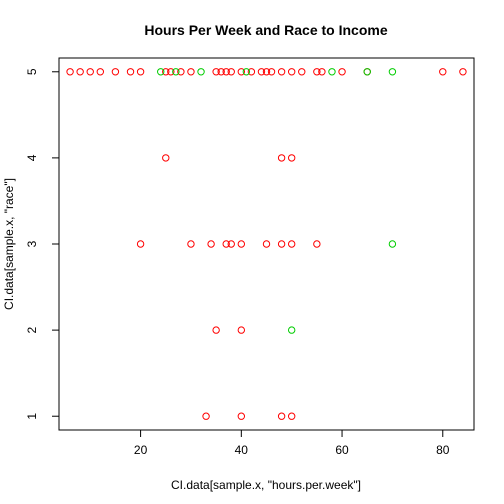  What do you see at coordinates (292, 443) in the screenshot?
I see `x-axis: 20 40 60 80` at bounding box center [292, 443].